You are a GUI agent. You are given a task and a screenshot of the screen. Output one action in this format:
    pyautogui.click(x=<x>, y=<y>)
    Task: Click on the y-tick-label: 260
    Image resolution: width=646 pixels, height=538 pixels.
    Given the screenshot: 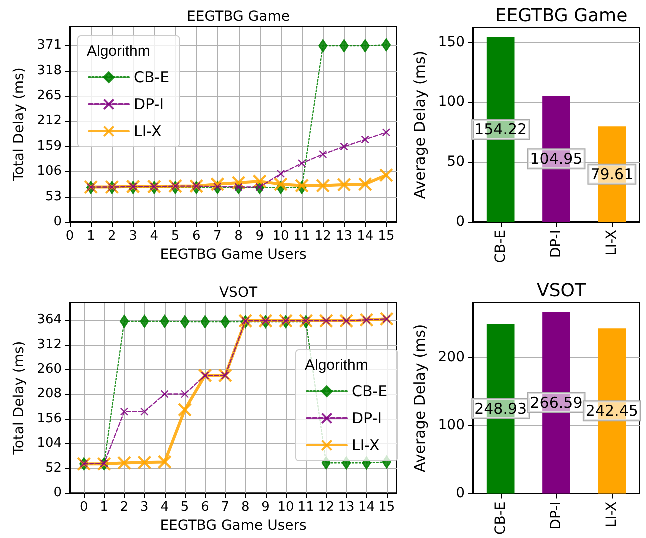 What is the action you would take?
    pyautogui.click(x=49, y=370)
    